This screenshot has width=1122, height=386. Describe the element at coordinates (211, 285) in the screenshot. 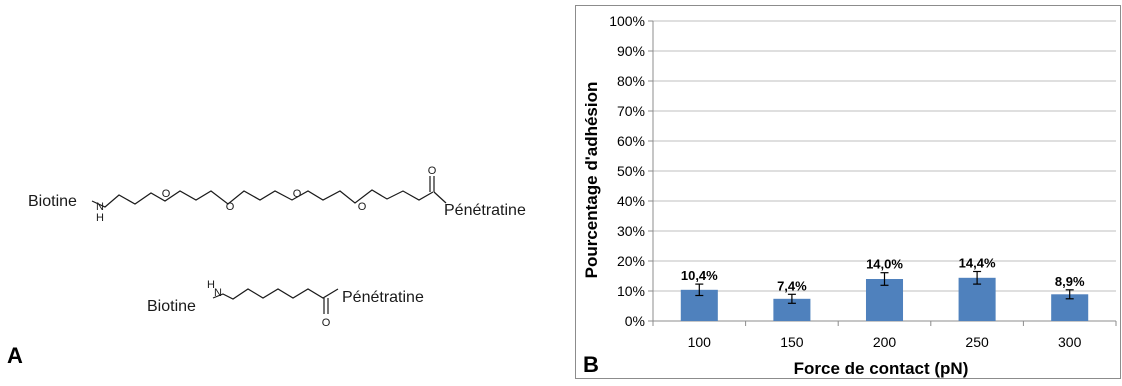

I see `molecule-2-nh-h: H` at that location.